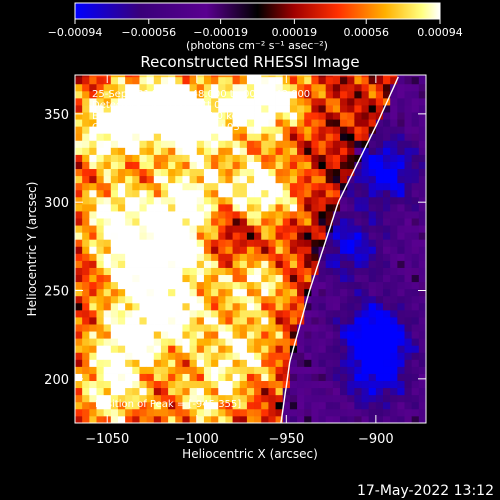 This screenshot has height=500, width=500. What do you see at coordinates (168, 116) in the screenshot?
I see `annotation-line: Energy Range: 12.0 - 25.0 keV` at bounding box center [168, 116].